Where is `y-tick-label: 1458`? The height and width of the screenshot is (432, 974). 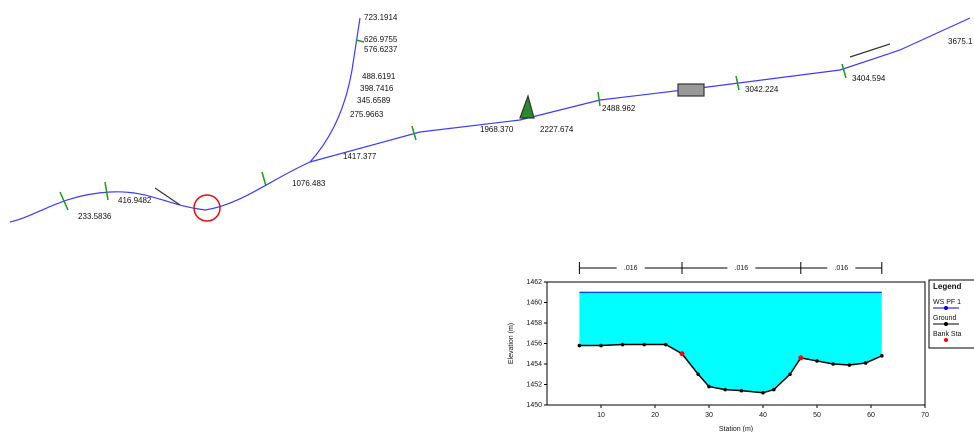 y-tick-label: 1458 is located at coordinates (534, 323).